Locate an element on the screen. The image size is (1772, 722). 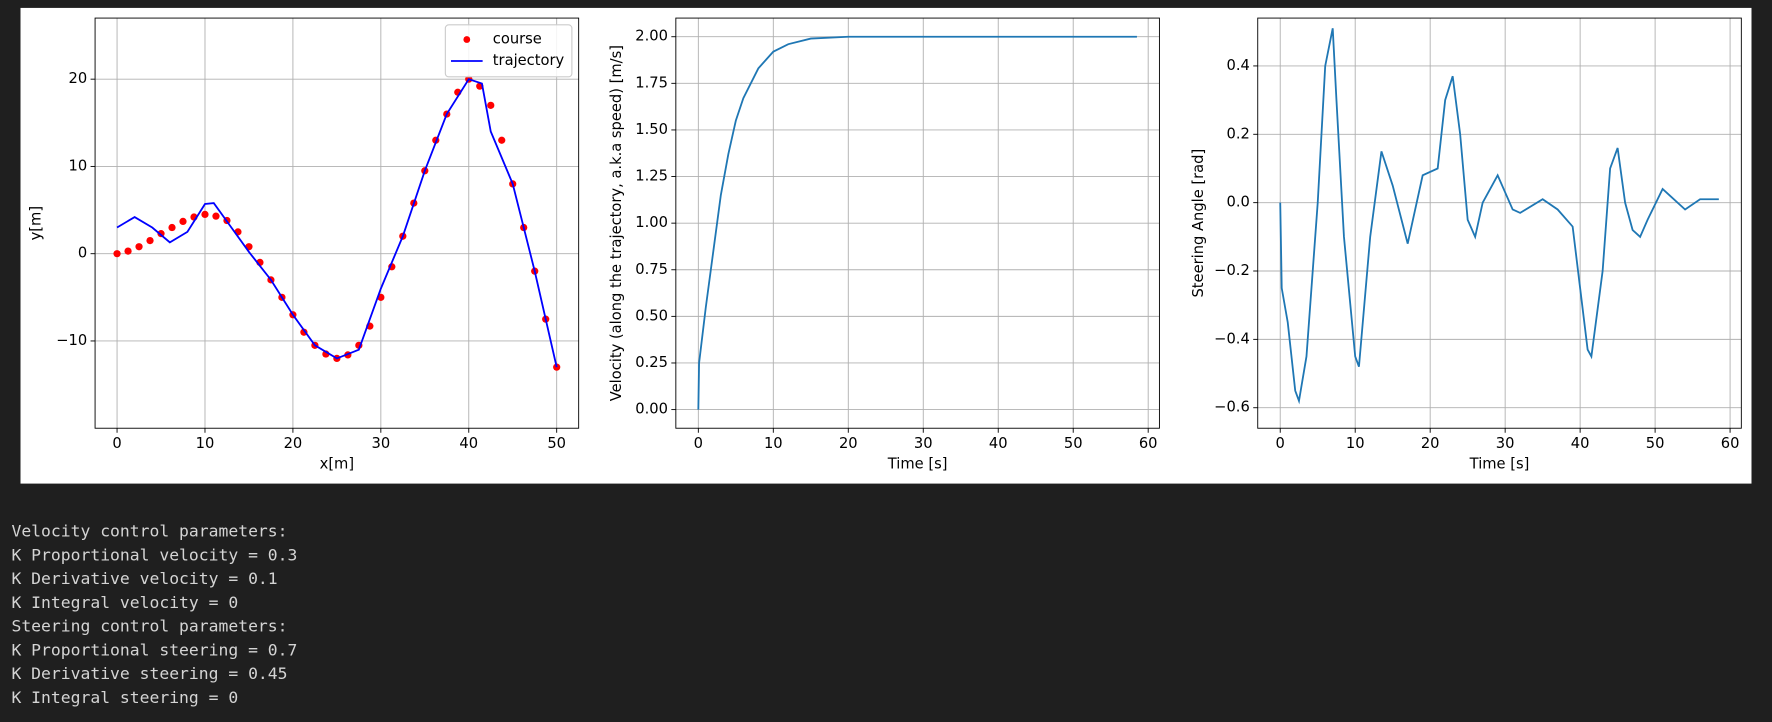
y-axis-label: Steering Angle [rad] is located at coordinates (1198, 223).